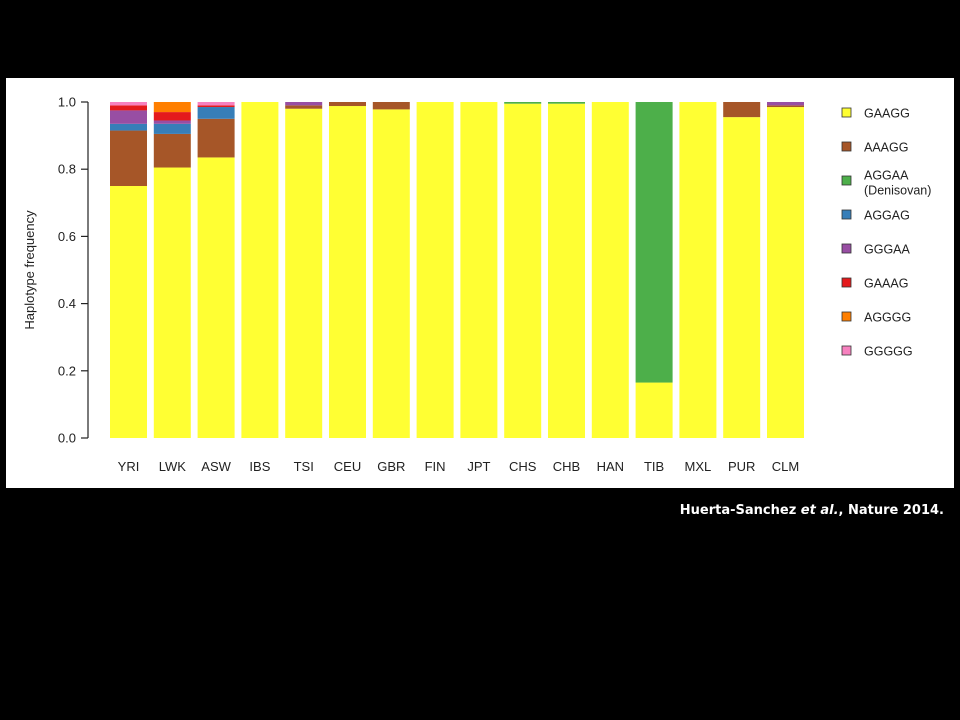  What do you see at coordinates (347, 466) in the screenshot?
I see `x-tick-label: CEU` at bounding box center [347, 466].